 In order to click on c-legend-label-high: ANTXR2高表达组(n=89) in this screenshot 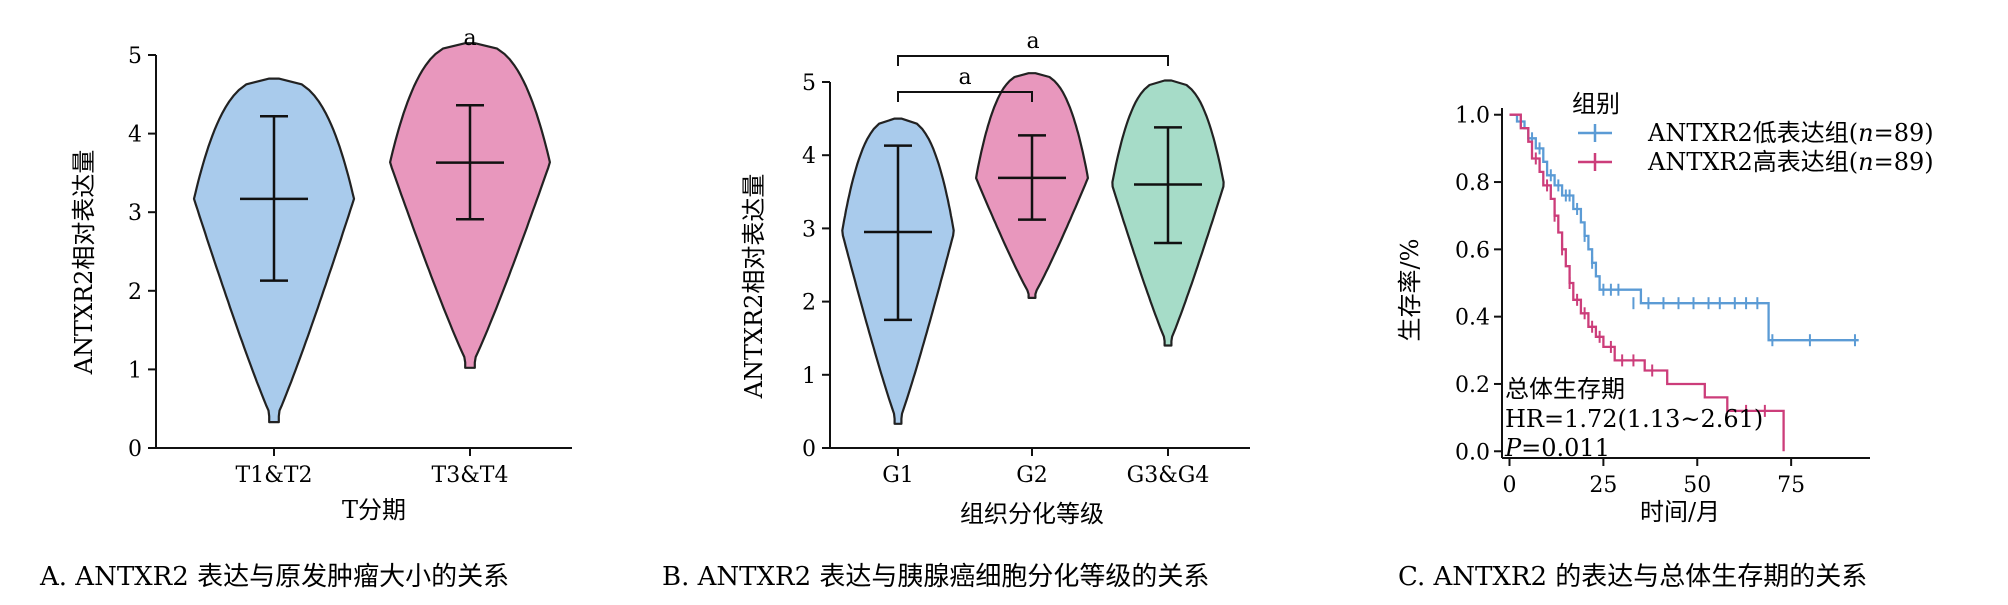, I will do `click(1790, 162)`.